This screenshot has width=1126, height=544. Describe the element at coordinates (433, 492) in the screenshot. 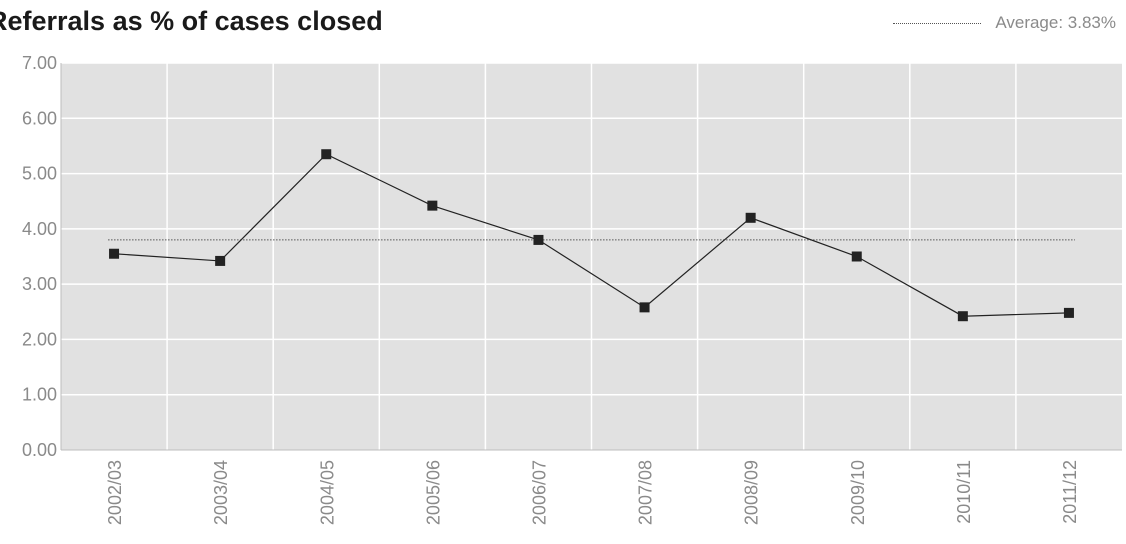

I see `x-tick-label: 2005/06` at that location.